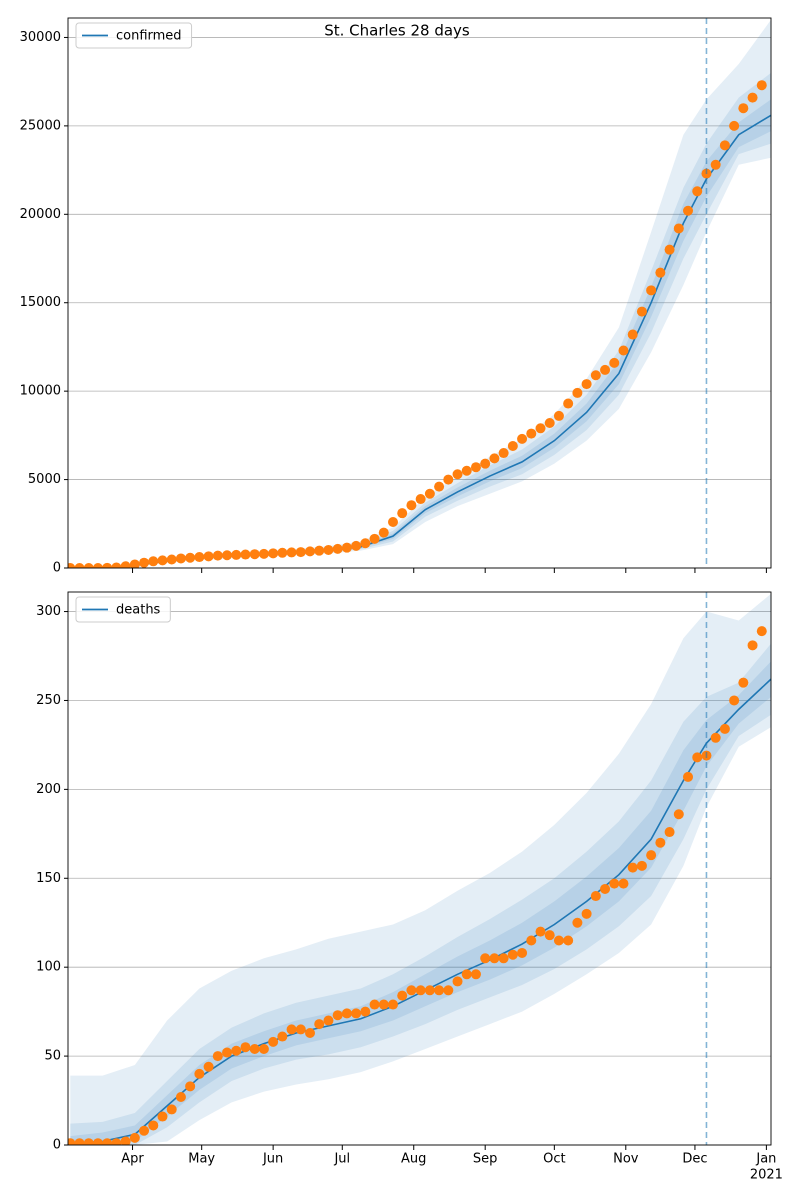 The image size is (800, 1200). What do you see at coordinates (626, 1159) in the screenshot?
I see `x-tick-label: Nov` at bounding box center [626, 1159].